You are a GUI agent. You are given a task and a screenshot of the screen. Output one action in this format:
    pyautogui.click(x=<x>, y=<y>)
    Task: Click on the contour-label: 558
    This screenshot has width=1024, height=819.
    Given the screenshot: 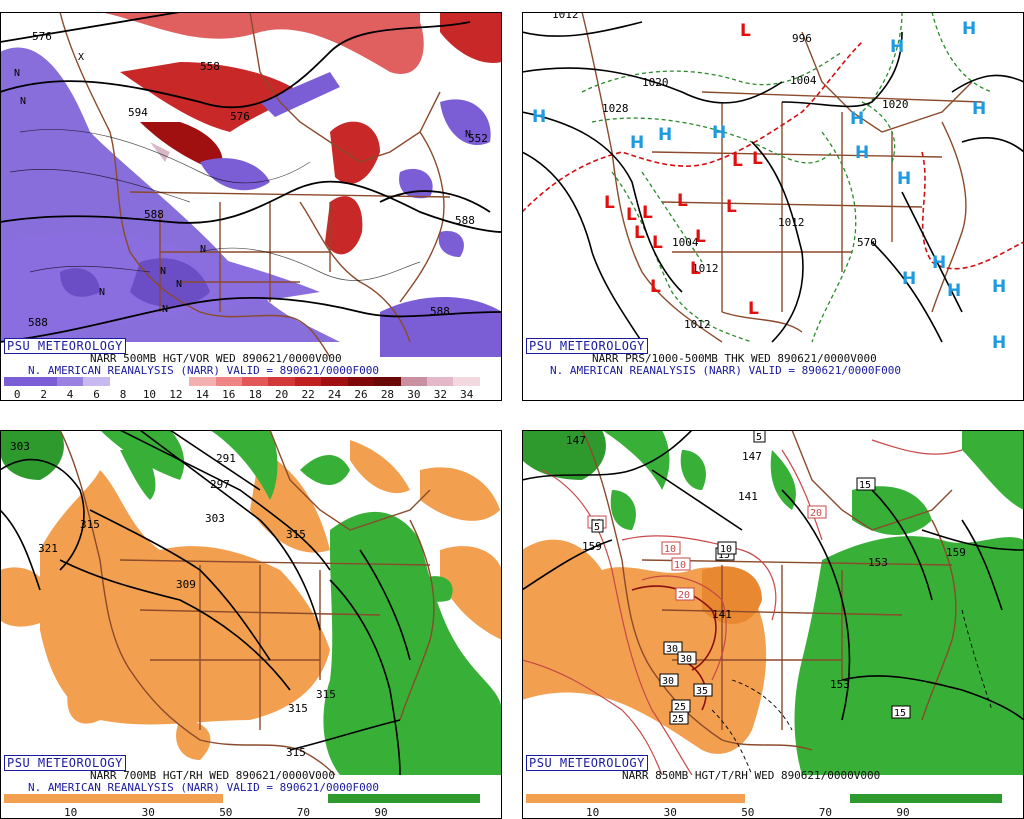 What is the action you would take?
    pyautogui.click(x=210, y=66)
    